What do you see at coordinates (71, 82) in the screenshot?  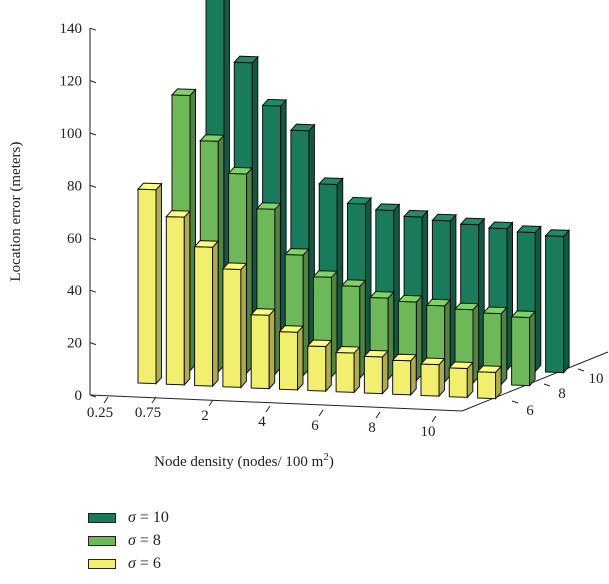 I see `y-tick-label: 120` at bounding box center [71, 82].